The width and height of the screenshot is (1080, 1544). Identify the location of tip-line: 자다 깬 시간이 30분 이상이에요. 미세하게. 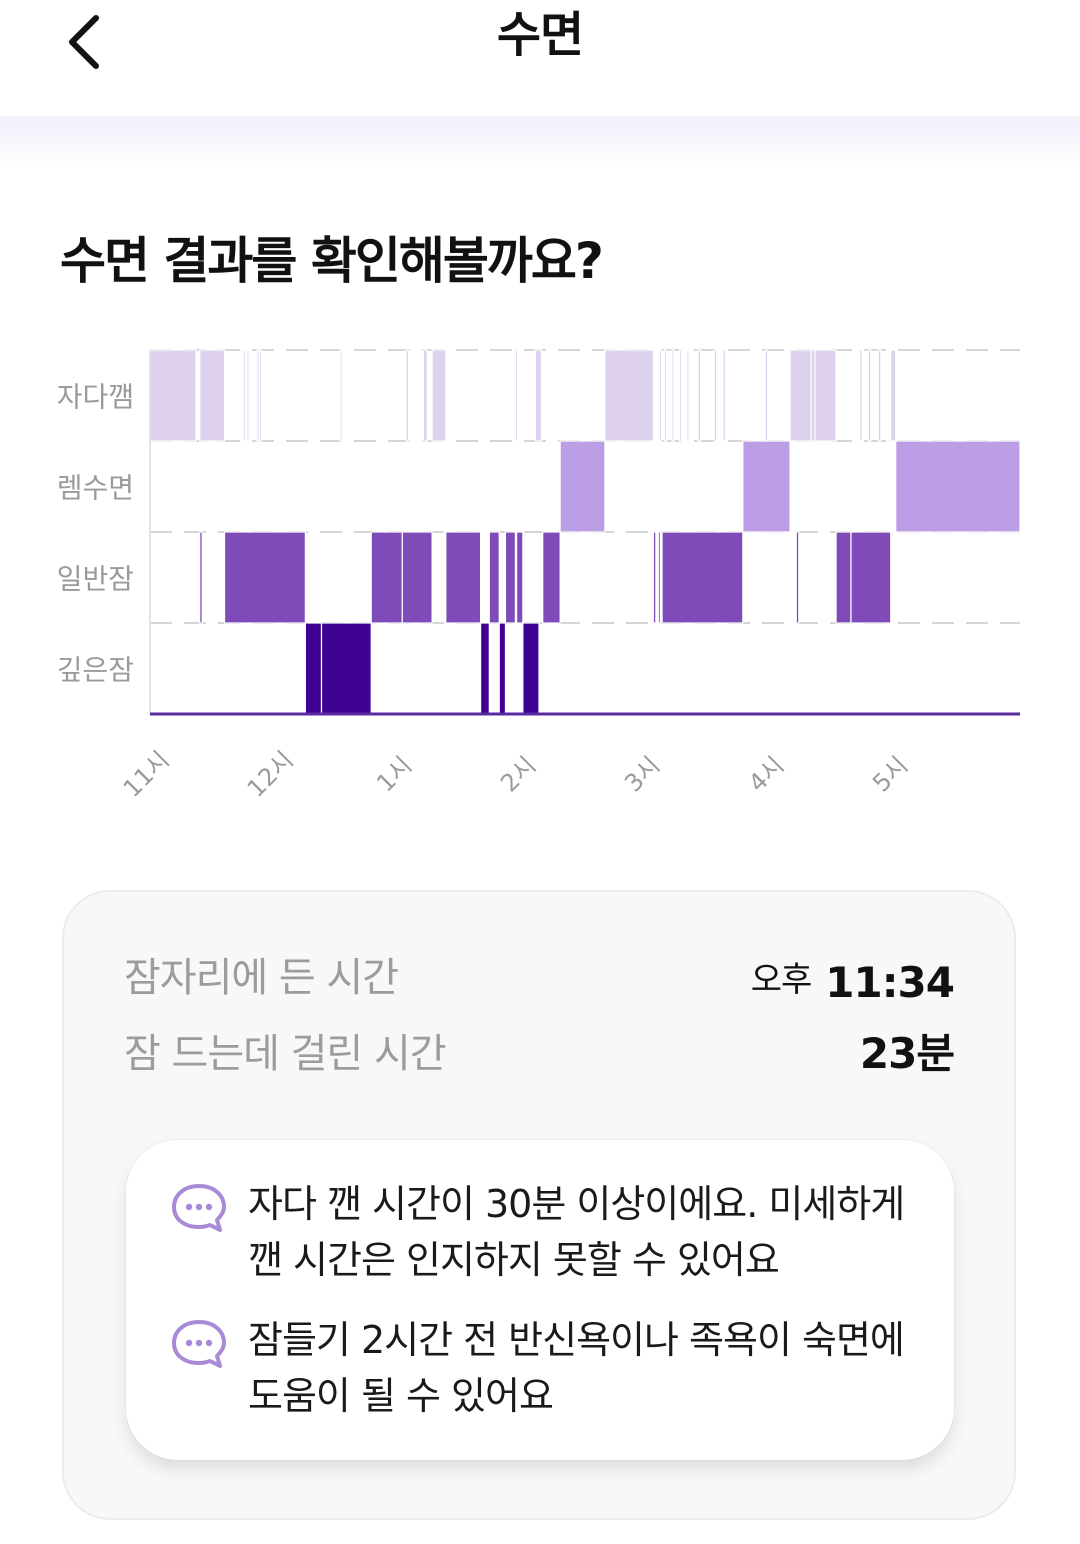
(576, 1204).